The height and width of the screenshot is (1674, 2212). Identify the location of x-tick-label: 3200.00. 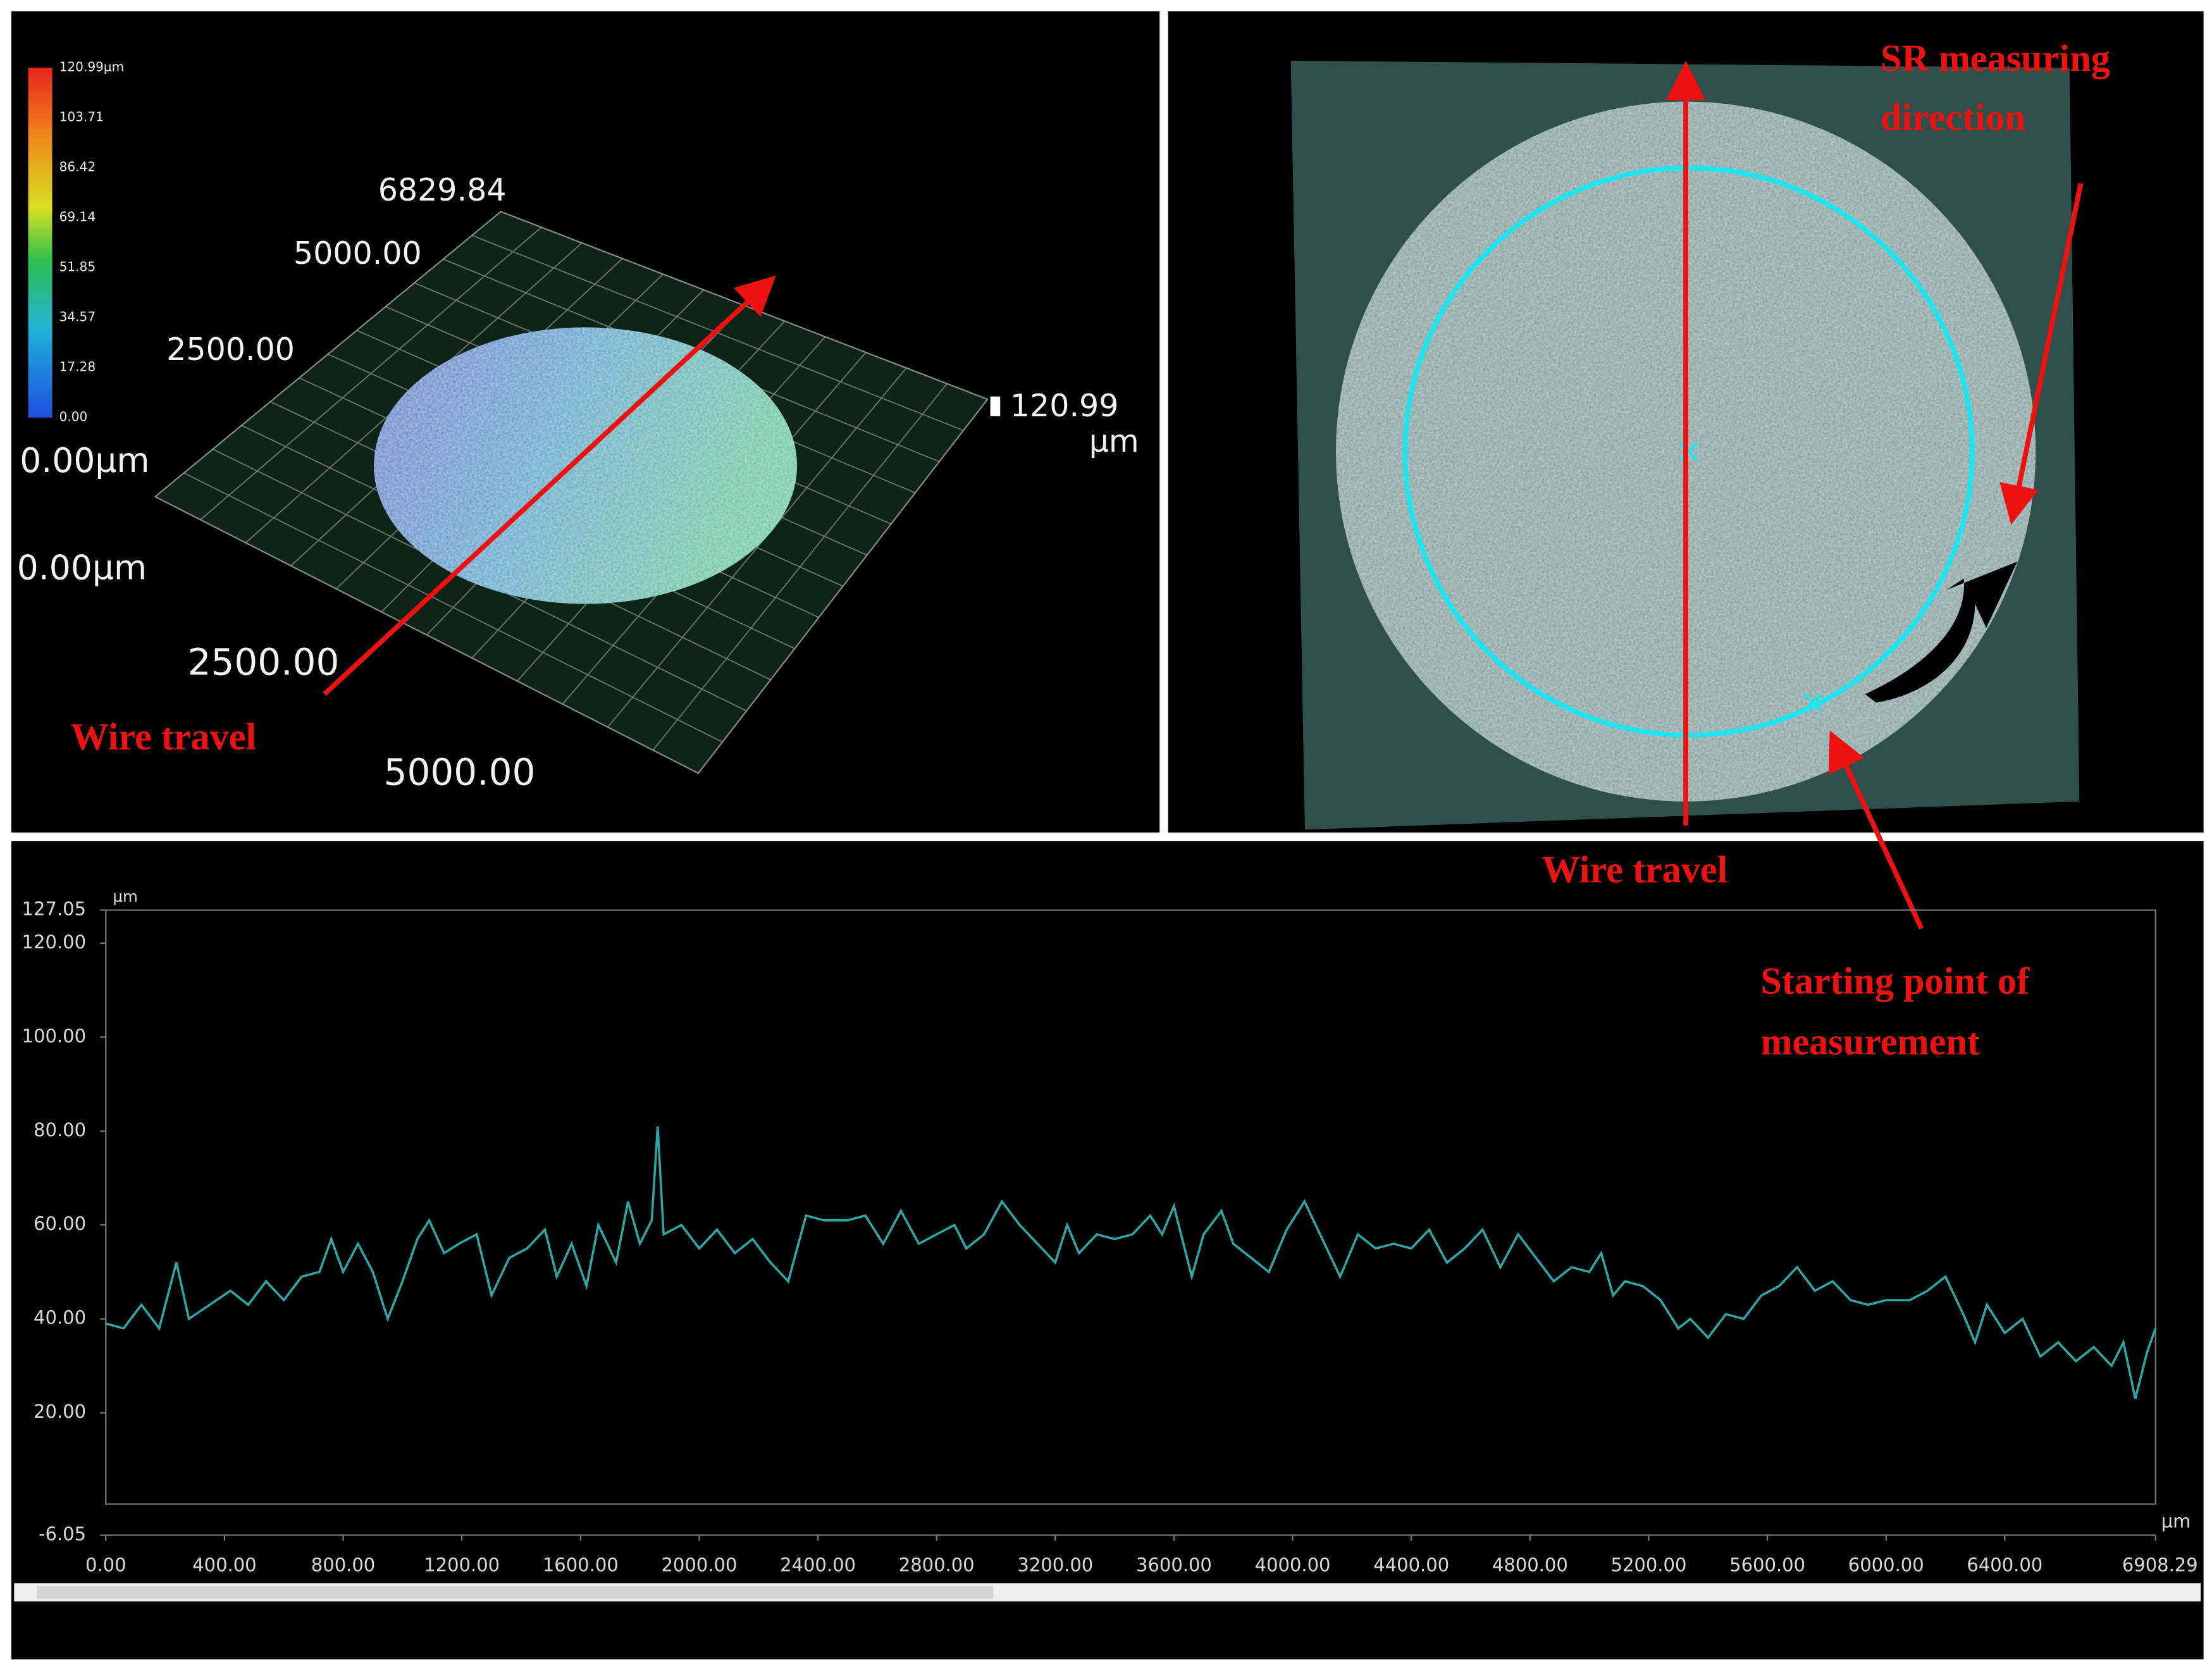
(1055, 1565).